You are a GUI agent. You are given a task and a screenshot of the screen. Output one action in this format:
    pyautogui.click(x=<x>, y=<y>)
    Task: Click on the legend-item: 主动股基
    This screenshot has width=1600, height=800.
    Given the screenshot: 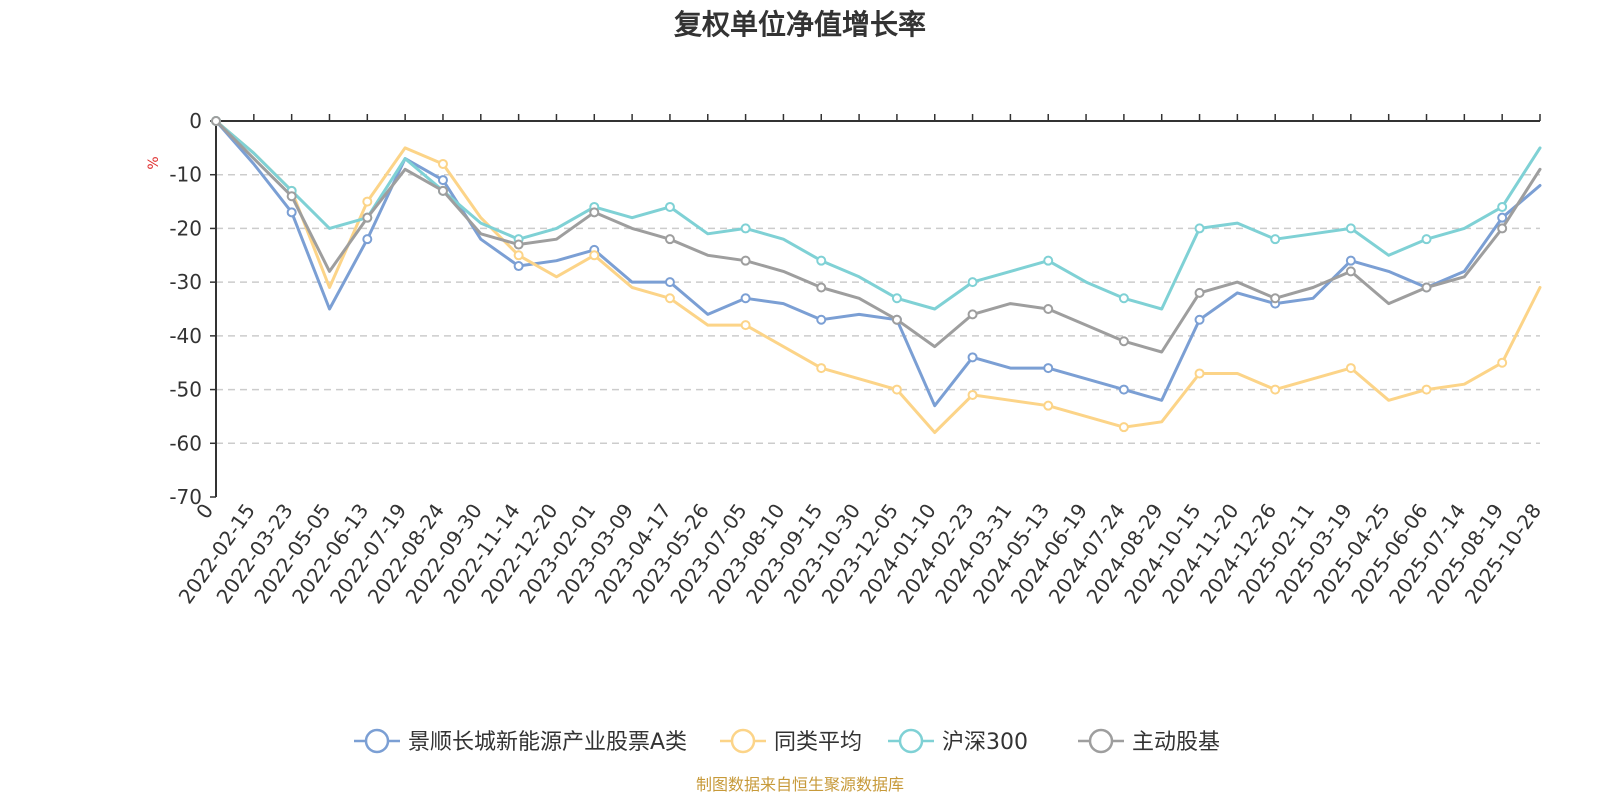 What is the action you would take?
    pyautogui.click(x=1149, y=741)
    